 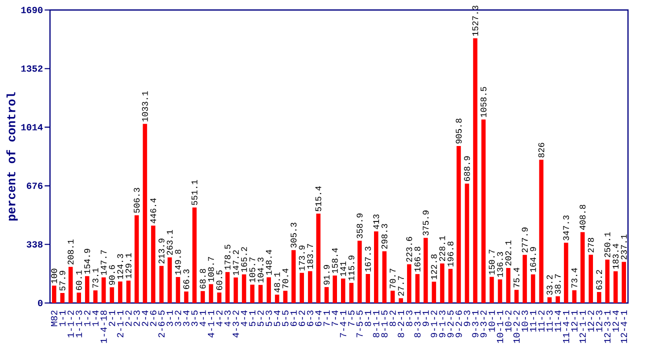 What do you see at coordinates (12, 156) in the screenshot?
I see `y-axis-title: percent of control` at bounding box center [12, 156].